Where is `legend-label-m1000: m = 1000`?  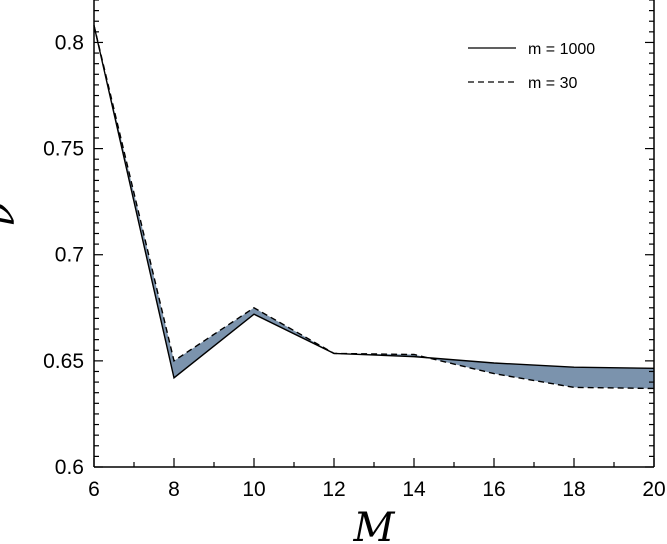 legend-label-m1000: m = 1000 is located at coordinates (561, 49).